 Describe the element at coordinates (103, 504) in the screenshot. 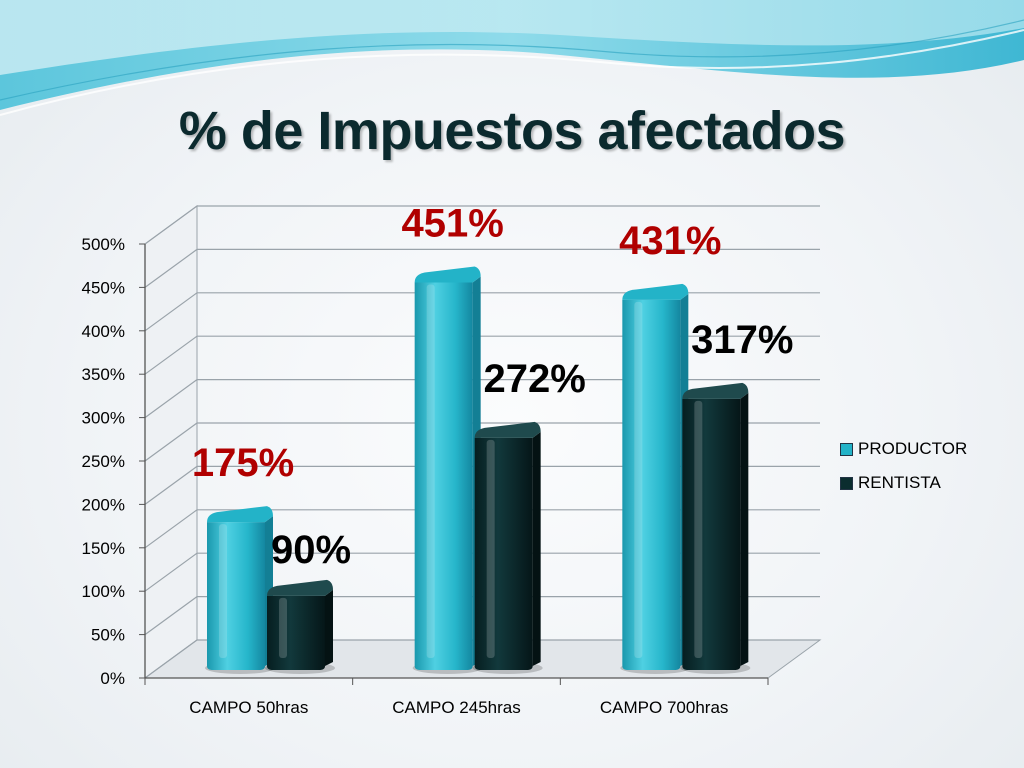

I see `y-tick-label: 200%` at that location.